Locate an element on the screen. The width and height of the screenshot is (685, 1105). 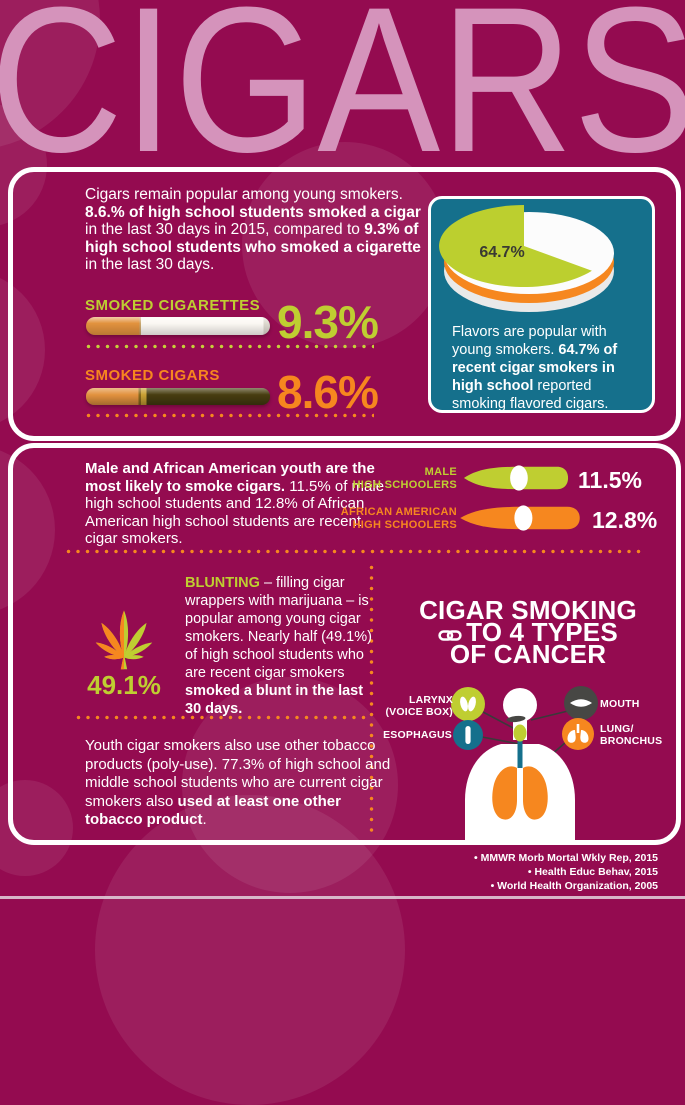
source-item: • MMWR Morb Mortal Wkly Rep, 2015 is located at coordinates (566, 858).